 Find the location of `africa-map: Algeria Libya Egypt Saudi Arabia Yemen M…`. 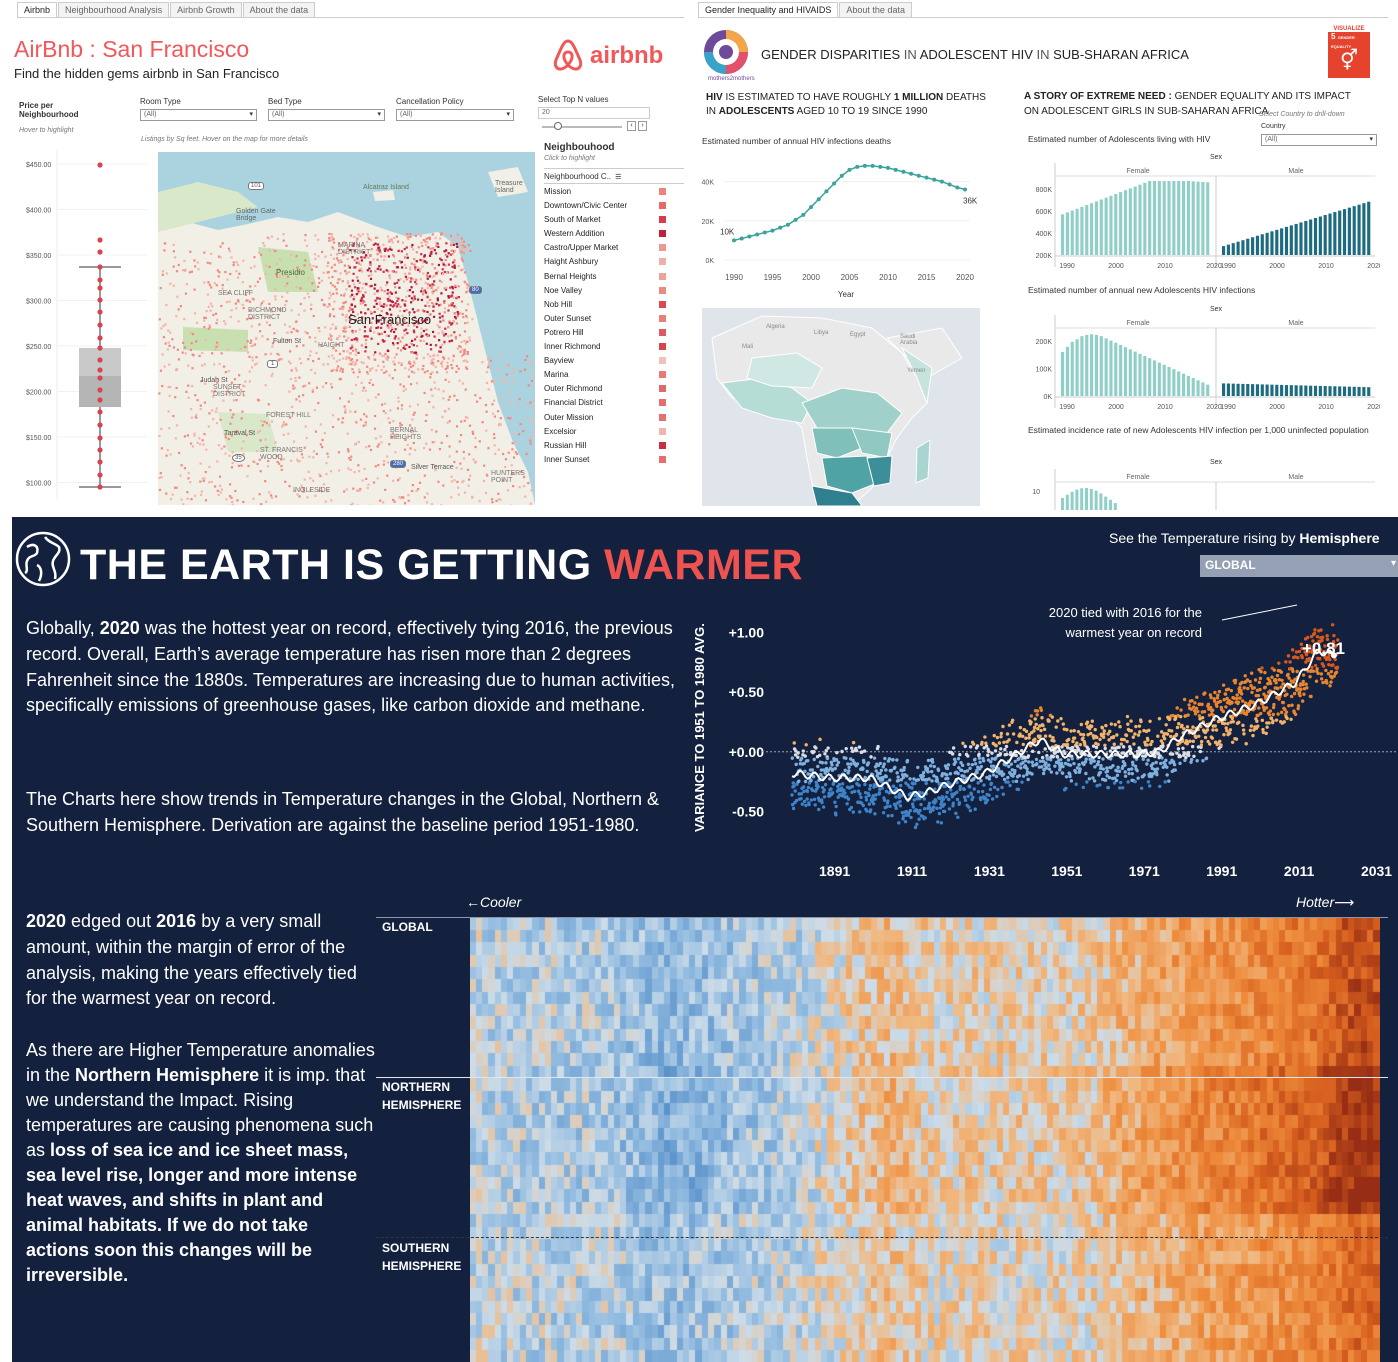

africa-map: Algeria Libya Egypt Saudi Arabia Yemen M… is located at coordinates (841, 407).